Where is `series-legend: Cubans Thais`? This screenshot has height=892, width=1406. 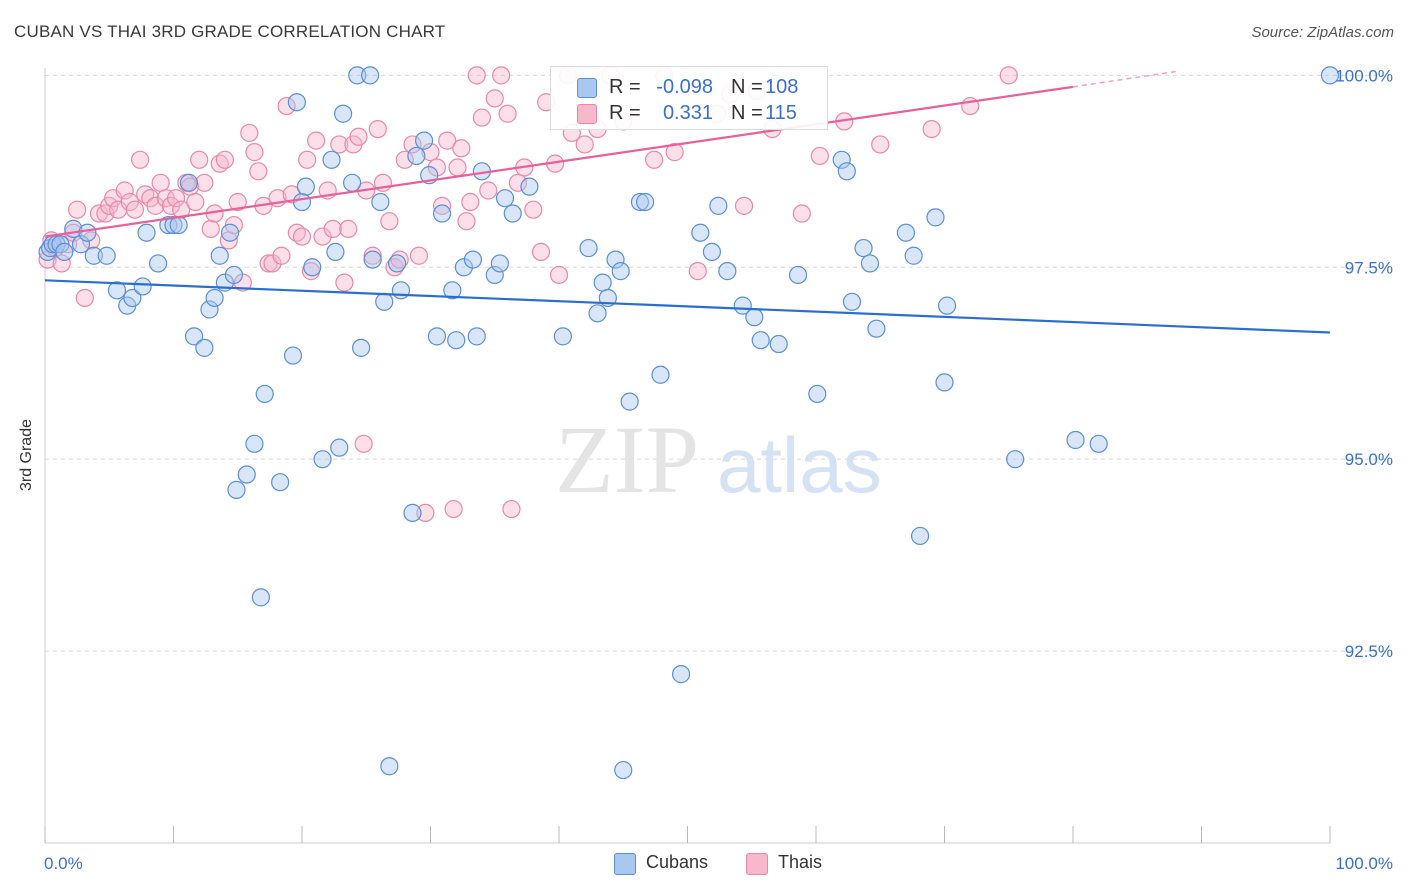 series-legend: Cubans Thais is located at coordinates (703, 864).